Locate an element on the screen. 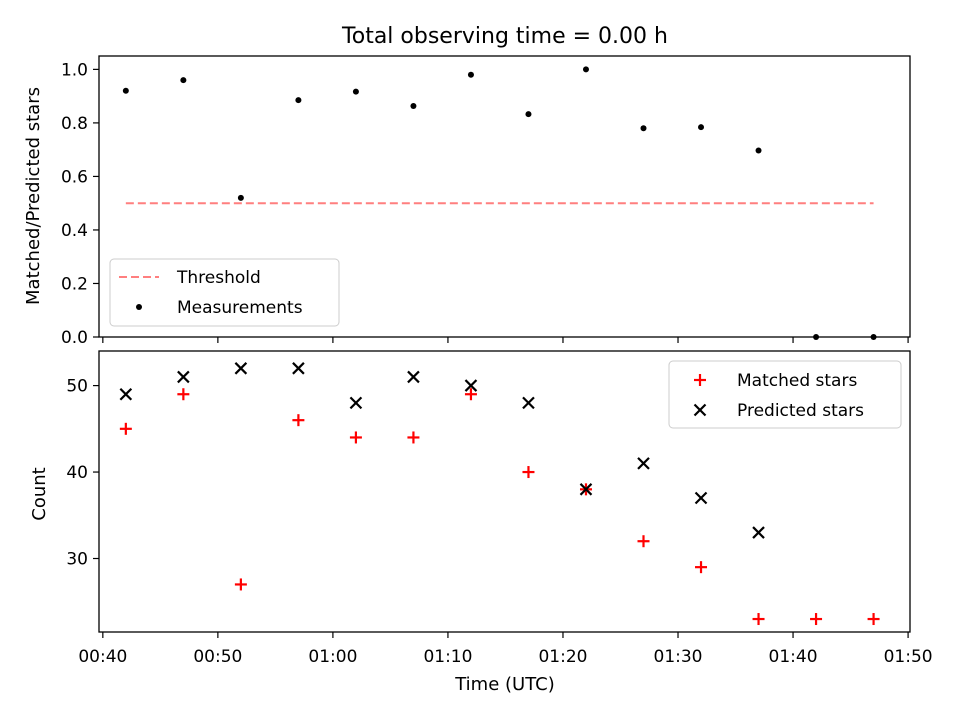 The image size is (960, 720). top-legend: Threshold Measurements is located at coordinates (224, 292).